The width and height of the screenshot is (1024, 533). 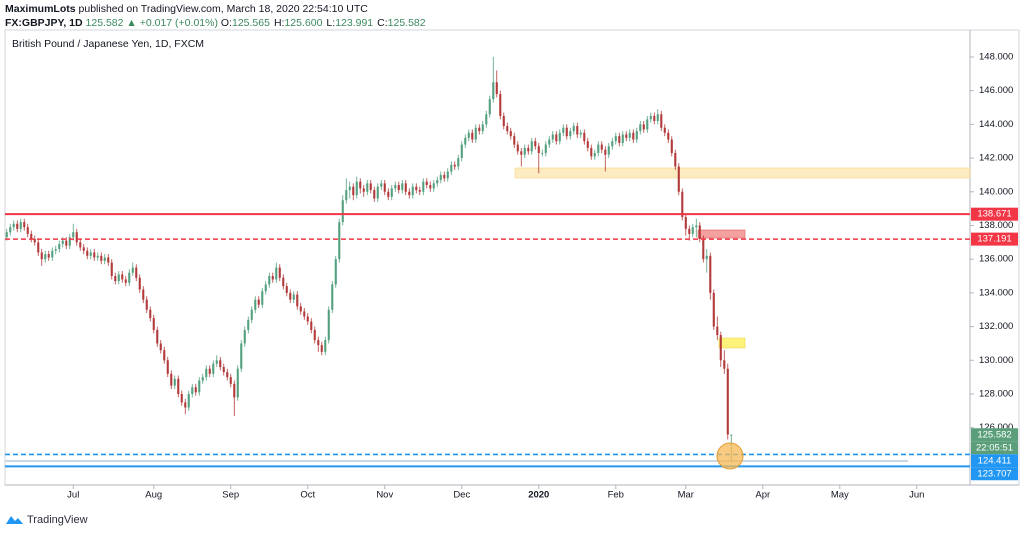 What do you see at coordinates (916, 495) in the screenshot?
I see `x-tick-label: Jun` at bounding box center [916, 495].